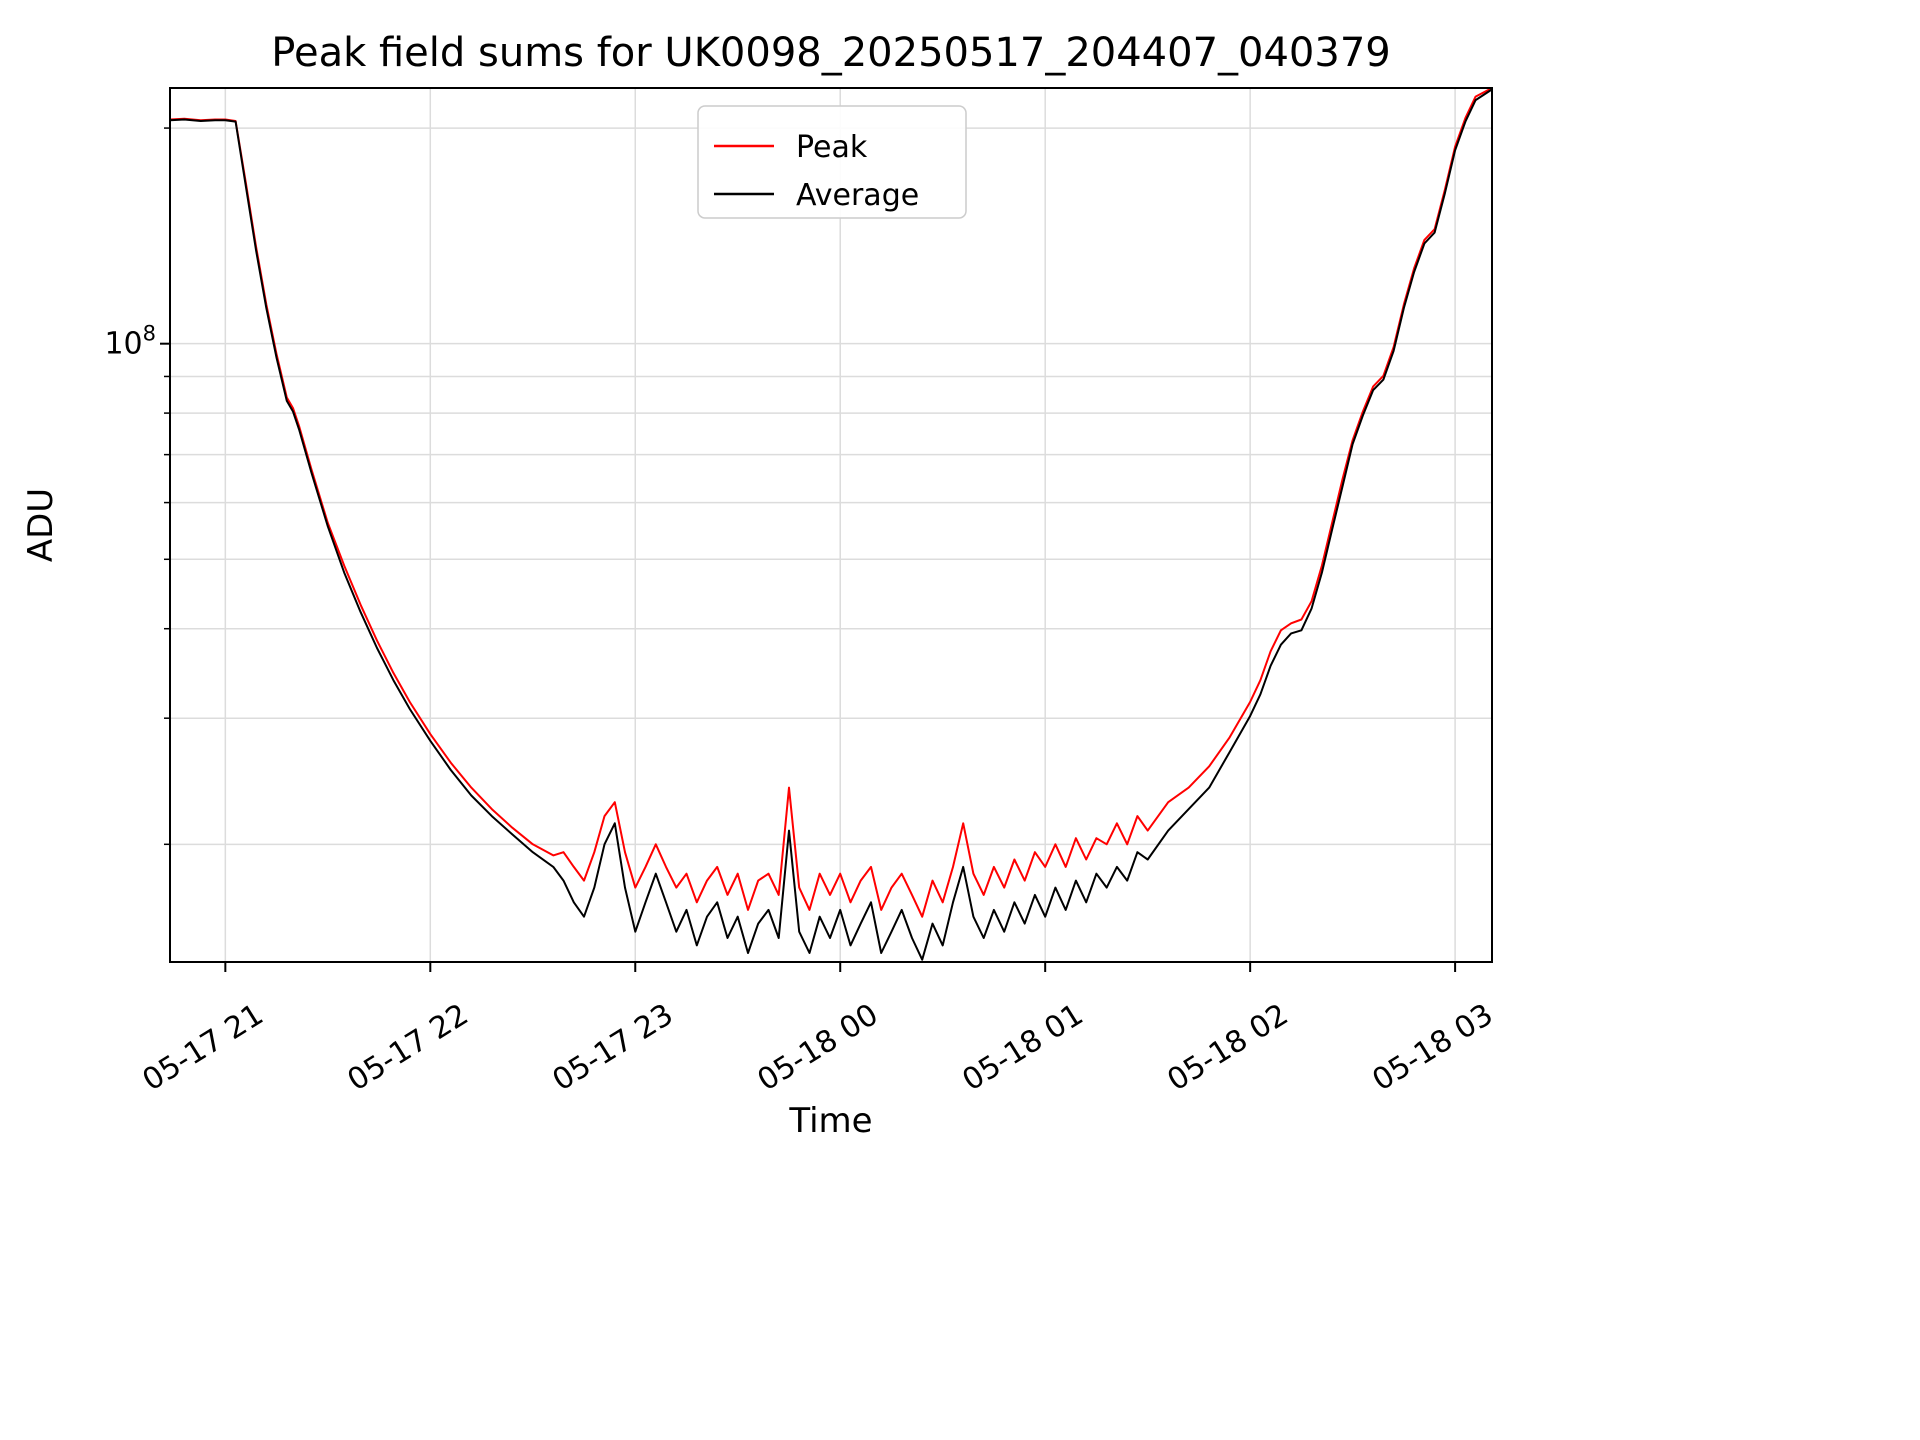  Describe the element at coordinates (1022, 1047) in the screenshot. I see `x-tick-label: 05-18 01` at that location.